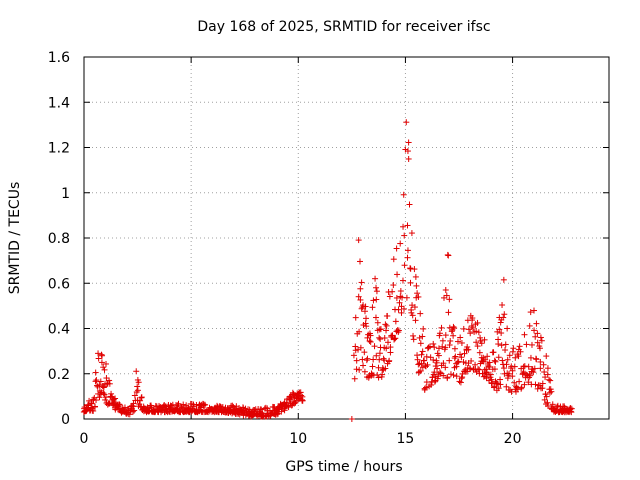 The height and width of the screenshot is (480, 640). I want to click on x-tick-label: 0, so click(84, 439).